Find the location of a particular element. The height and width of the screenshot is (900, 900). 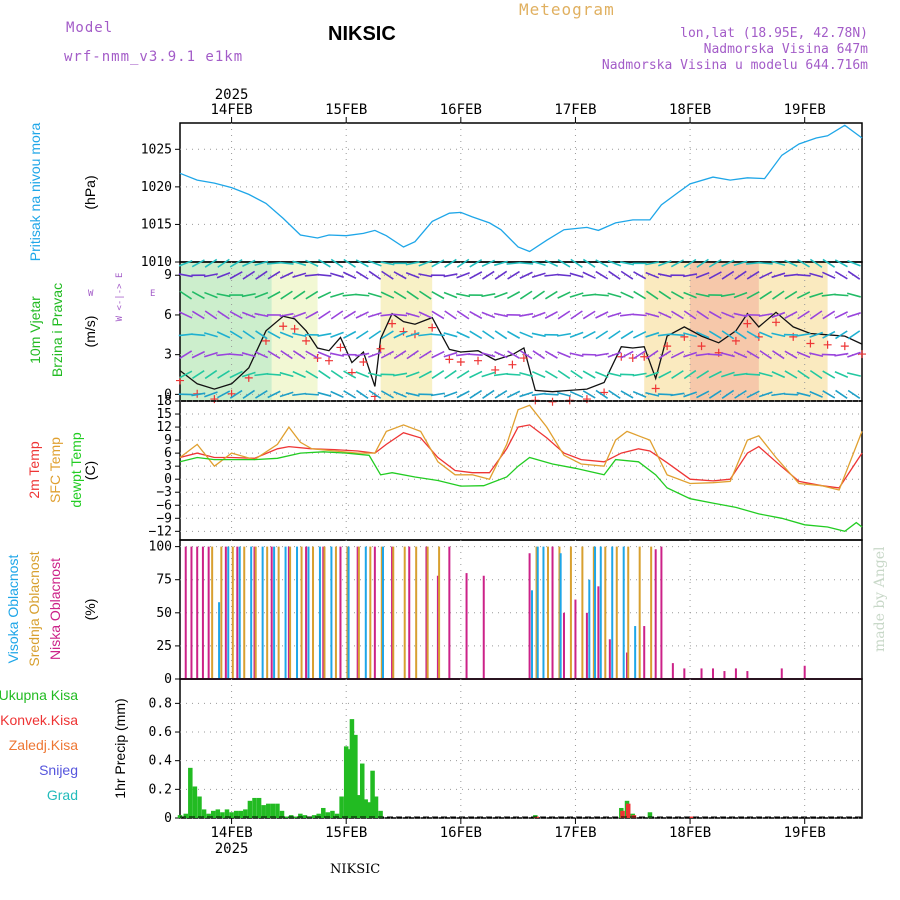

pressure-frame is located at coordinates (521, 192).